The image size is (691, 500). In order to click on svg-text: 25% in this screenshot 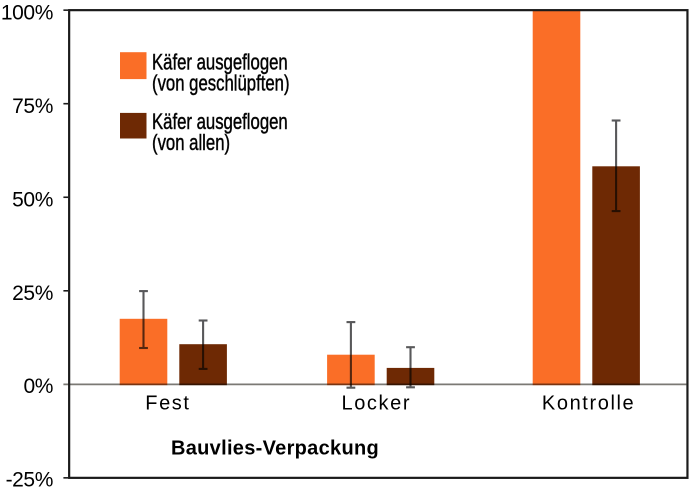, I will do `click(32, 293)`.